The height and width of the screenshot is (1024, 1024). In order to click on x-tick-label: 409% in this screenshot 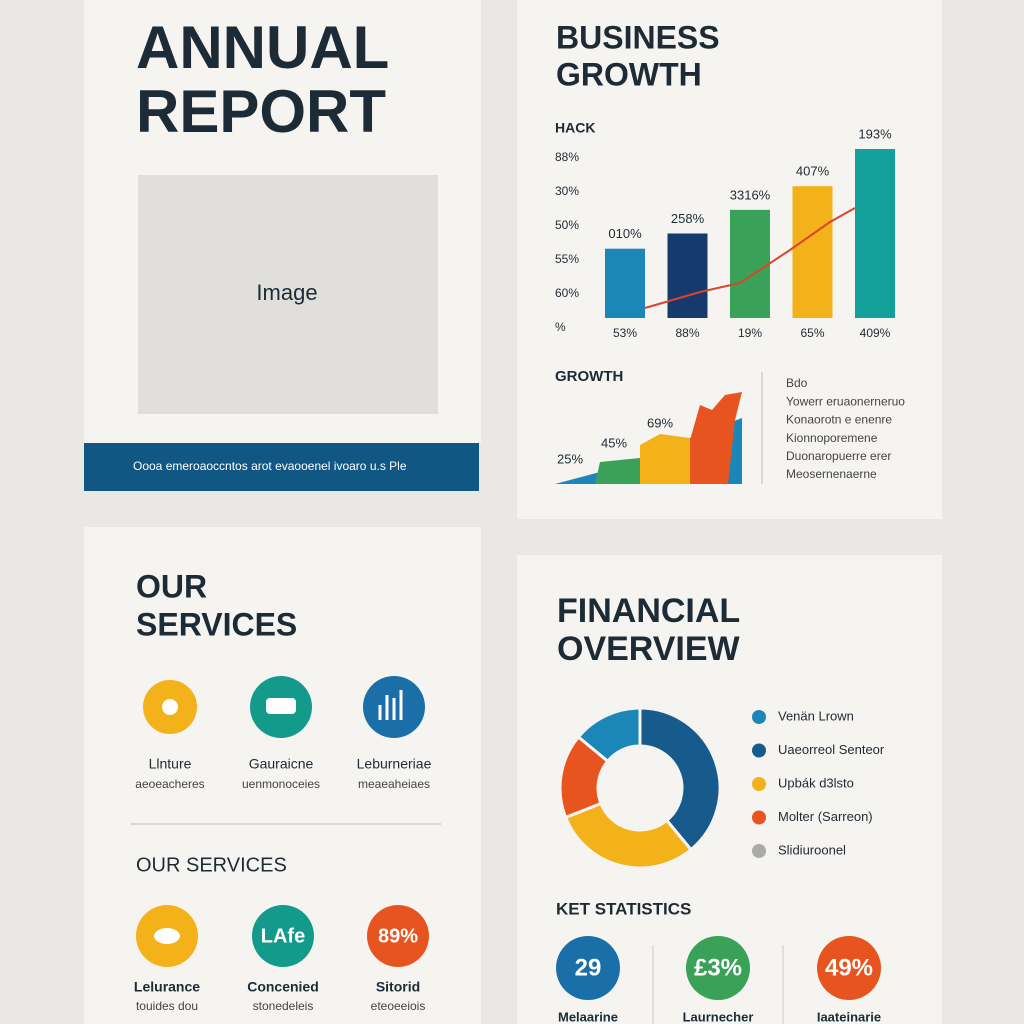, I will do `click(875, 333)`.